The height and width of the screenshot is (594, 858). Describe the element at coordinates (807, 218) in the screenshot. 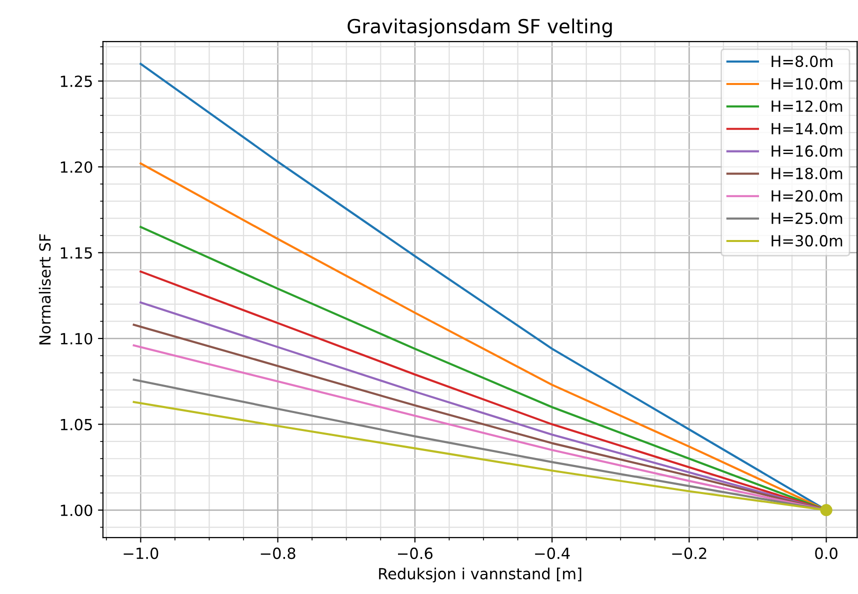

I see `legend-label: H=25.0m` at that location.